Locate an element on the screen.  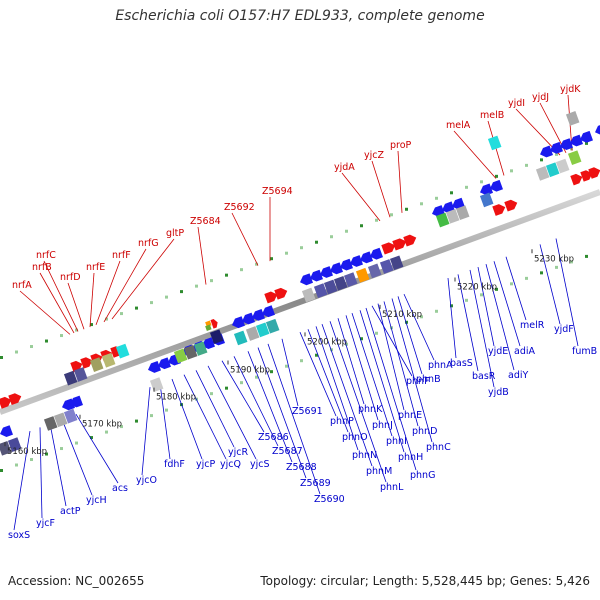
gene-label-bottom: phnM is located at coordinates (379, 471).